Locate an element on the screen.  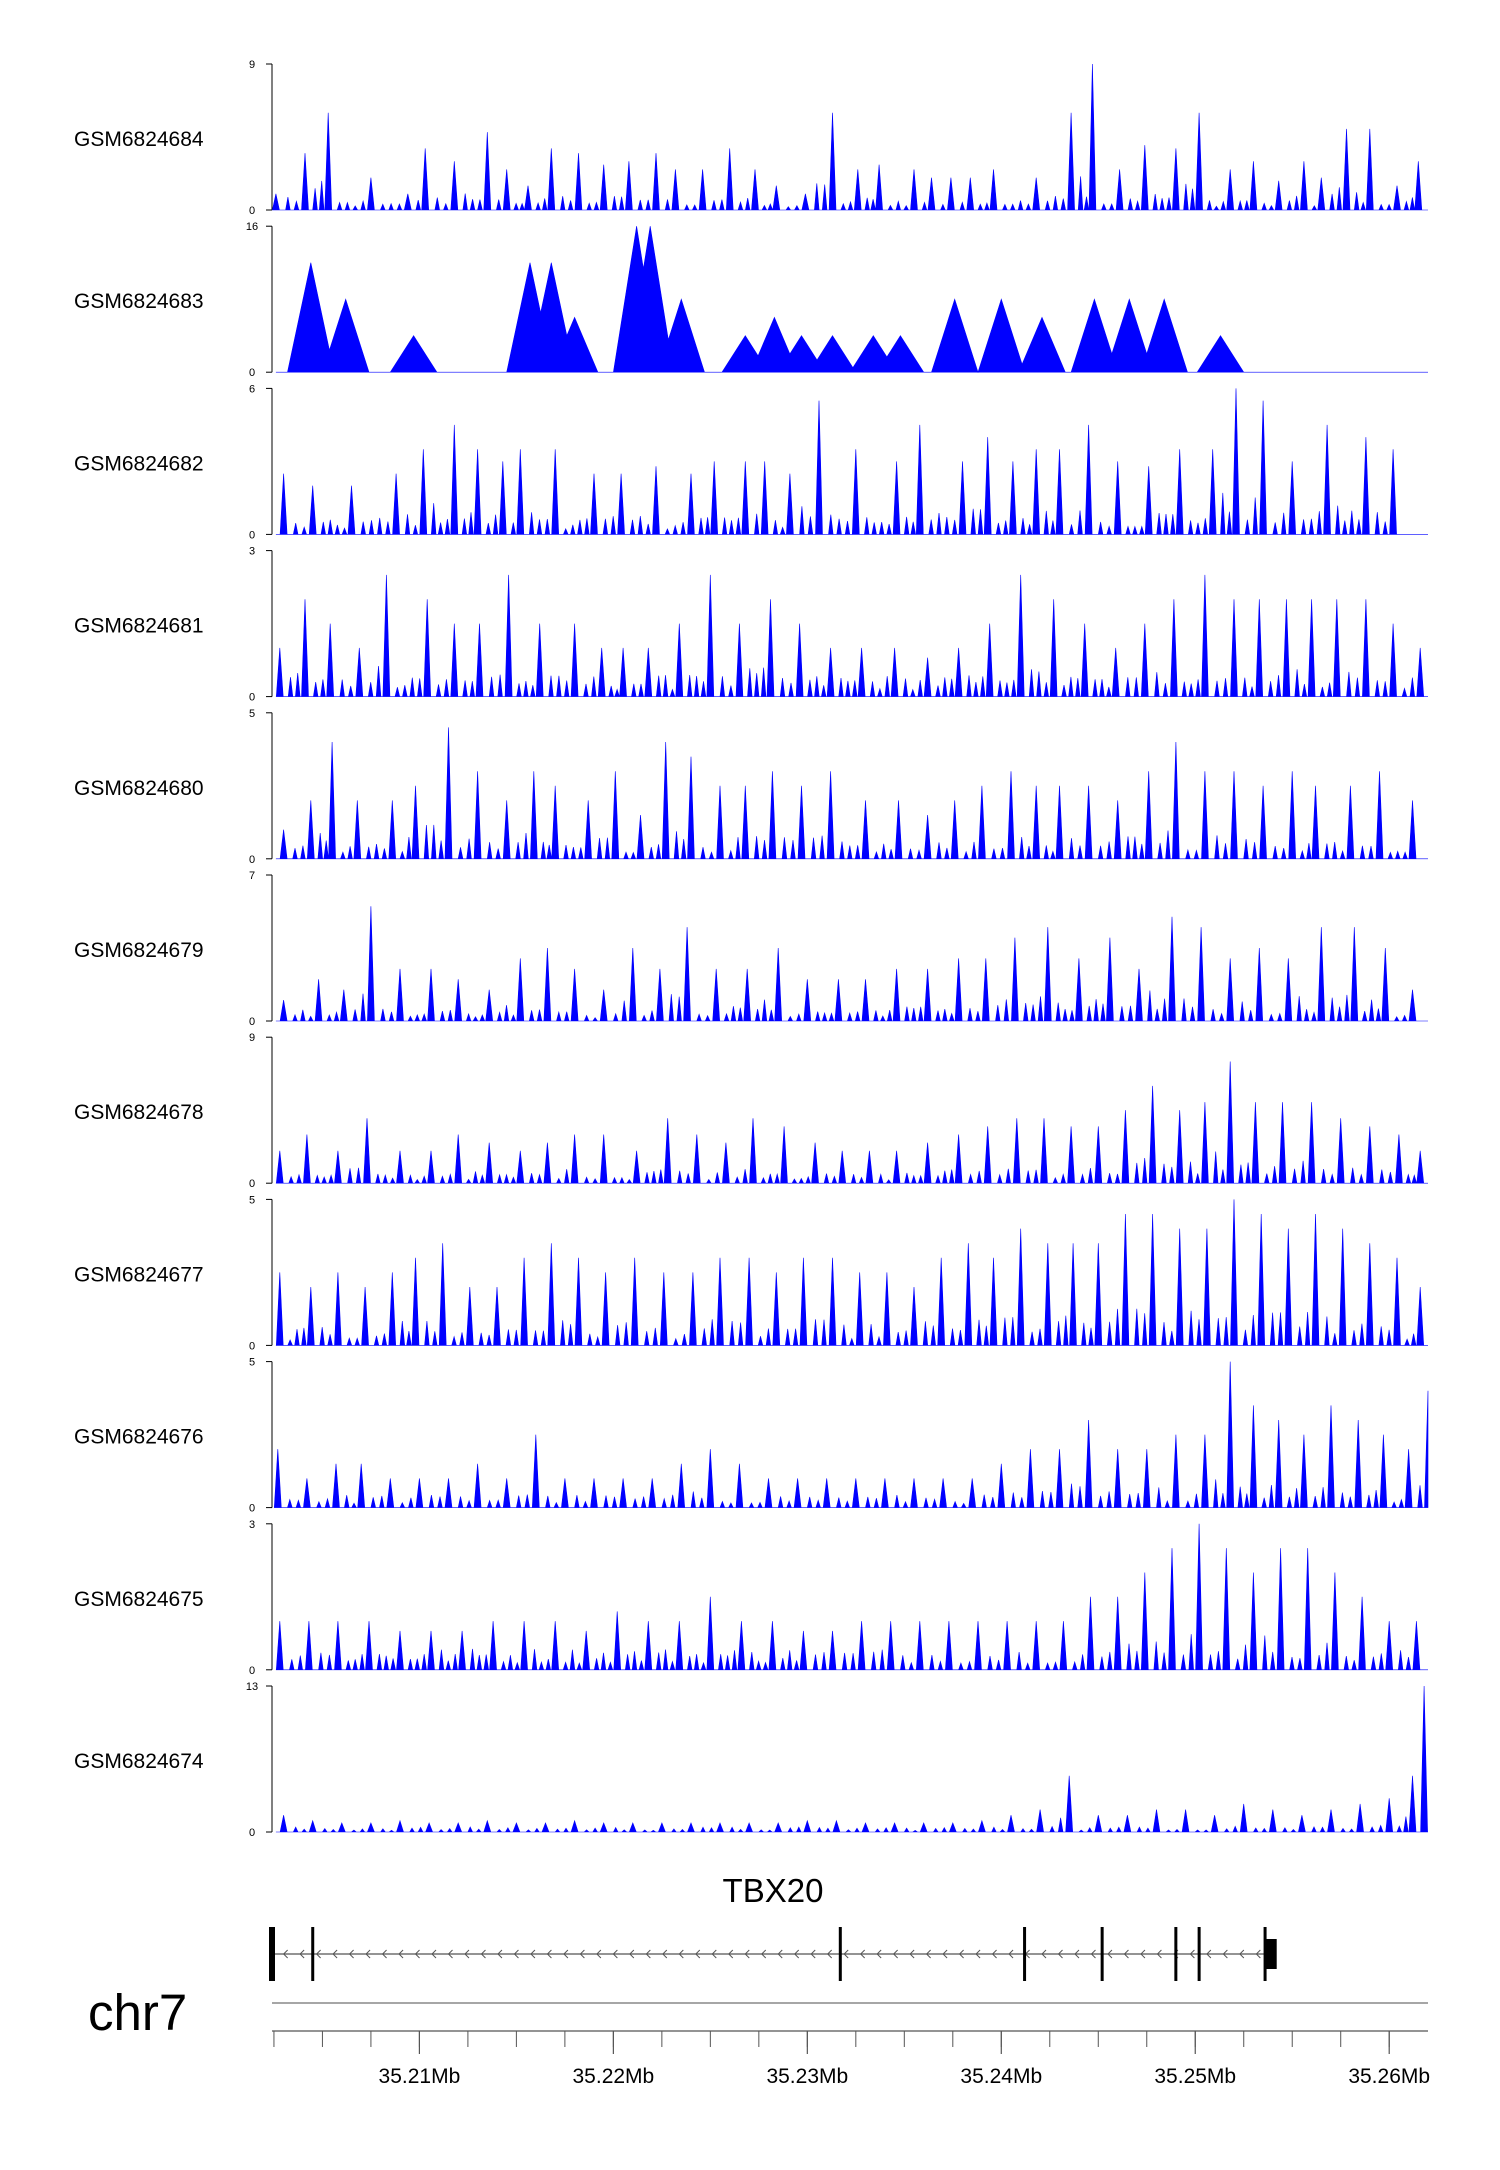
y-max-label: 7 is located at coordinates (252, 876).